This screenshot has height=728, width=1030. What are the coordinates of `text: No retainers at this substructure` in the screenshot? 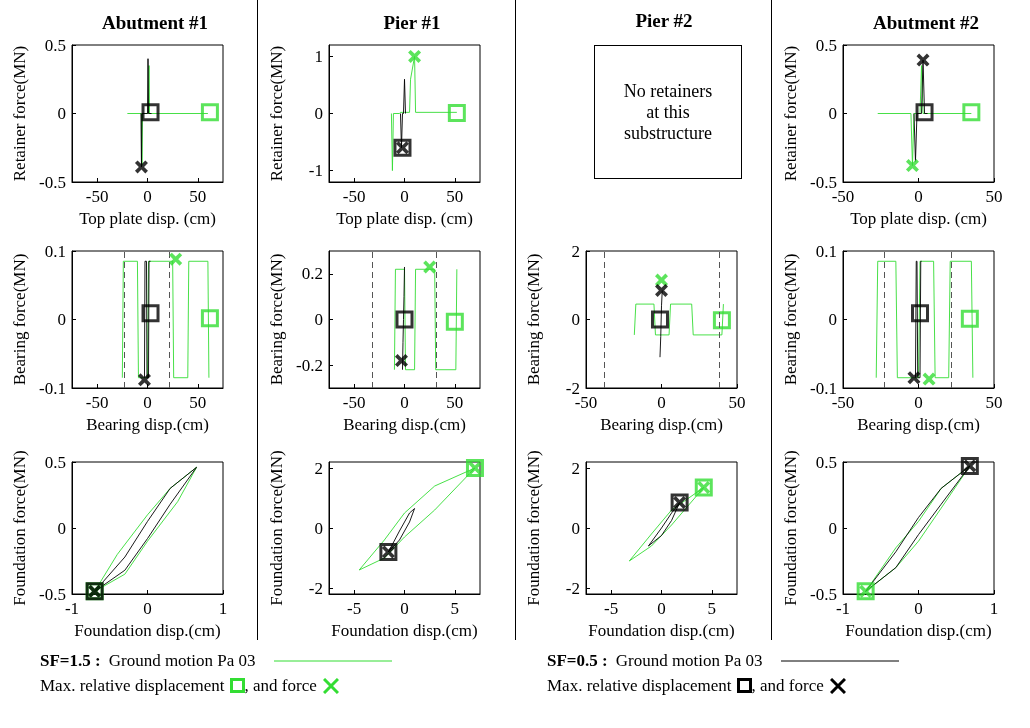 It's located at (668, 112).